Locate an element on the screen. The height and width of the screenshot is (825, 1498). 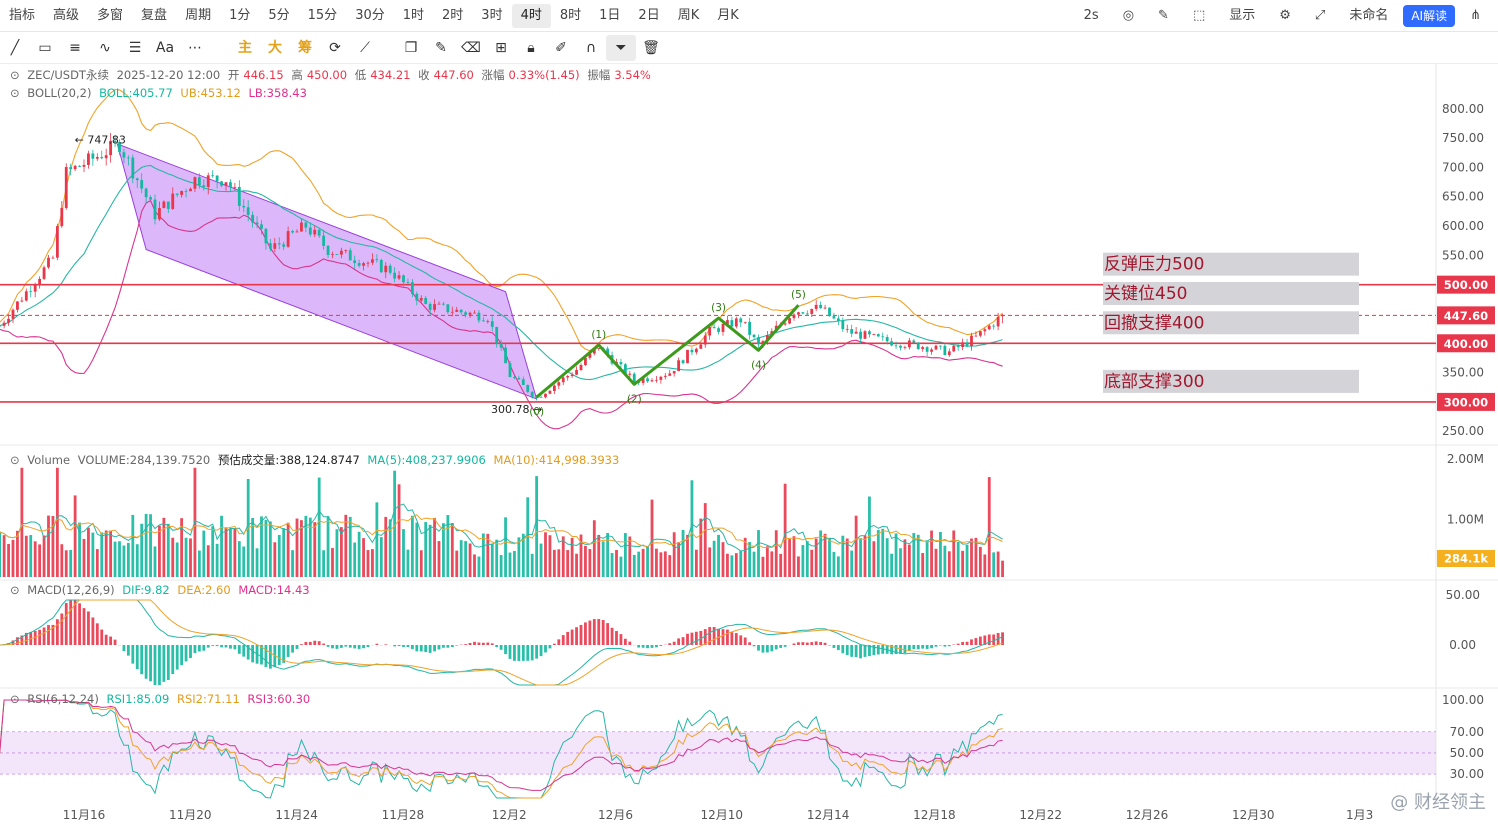
rect-tool-icon: ▭ is located at coordinates (45, 47).